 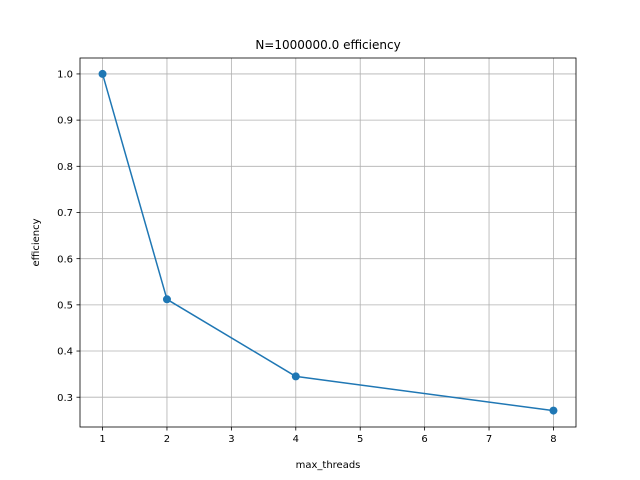 What do you see at coordinates (65, 167) in the screenshot?
I see `y-tick-label: 0.8` at bounding box center [65, 167].